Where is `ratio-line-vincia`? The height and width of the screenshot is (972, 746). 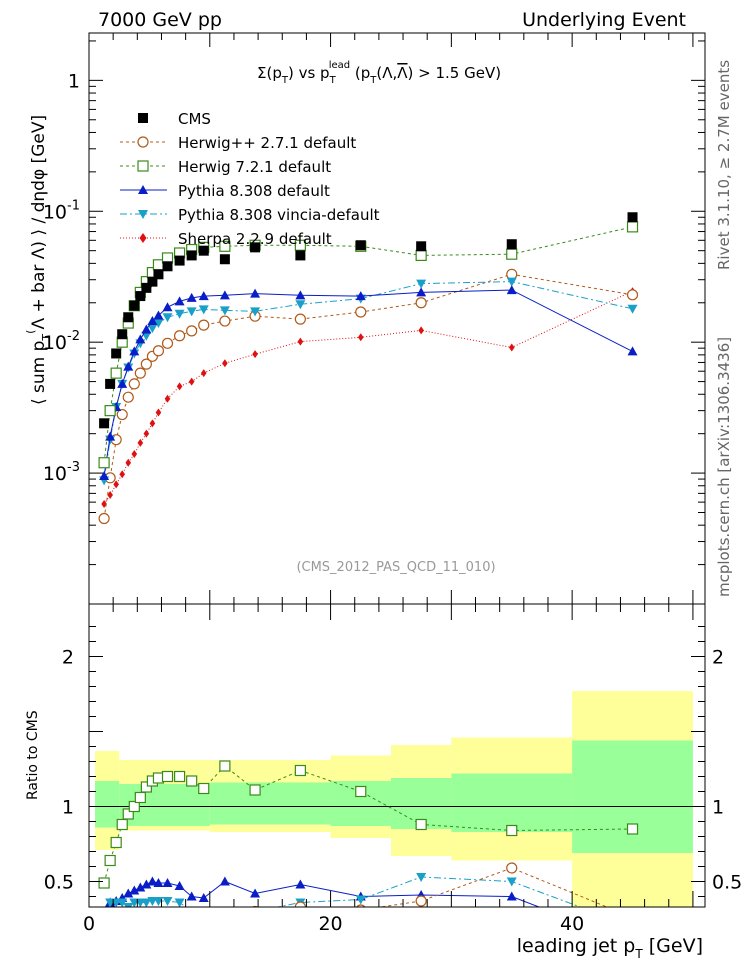
ratio-line-vincia is located at coordinates (345, 891).